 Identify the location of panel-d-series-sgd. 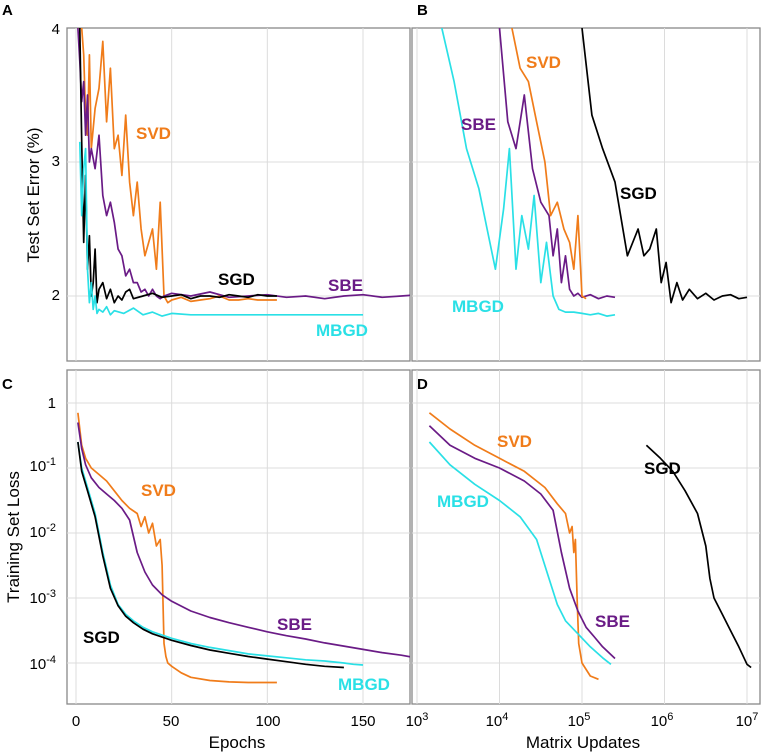
(698, 556).